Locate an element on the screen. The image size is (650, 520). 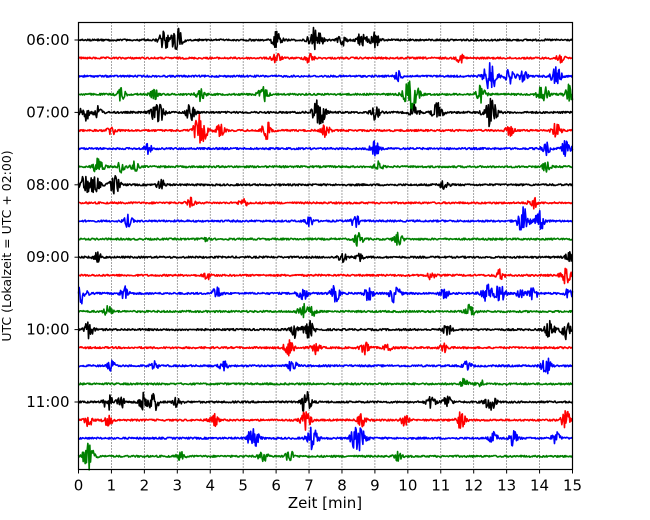
y-axis-ticks: 06:00 07:00 08:00 09:00 10:00 11:00 is located at coordinates (52, 221).